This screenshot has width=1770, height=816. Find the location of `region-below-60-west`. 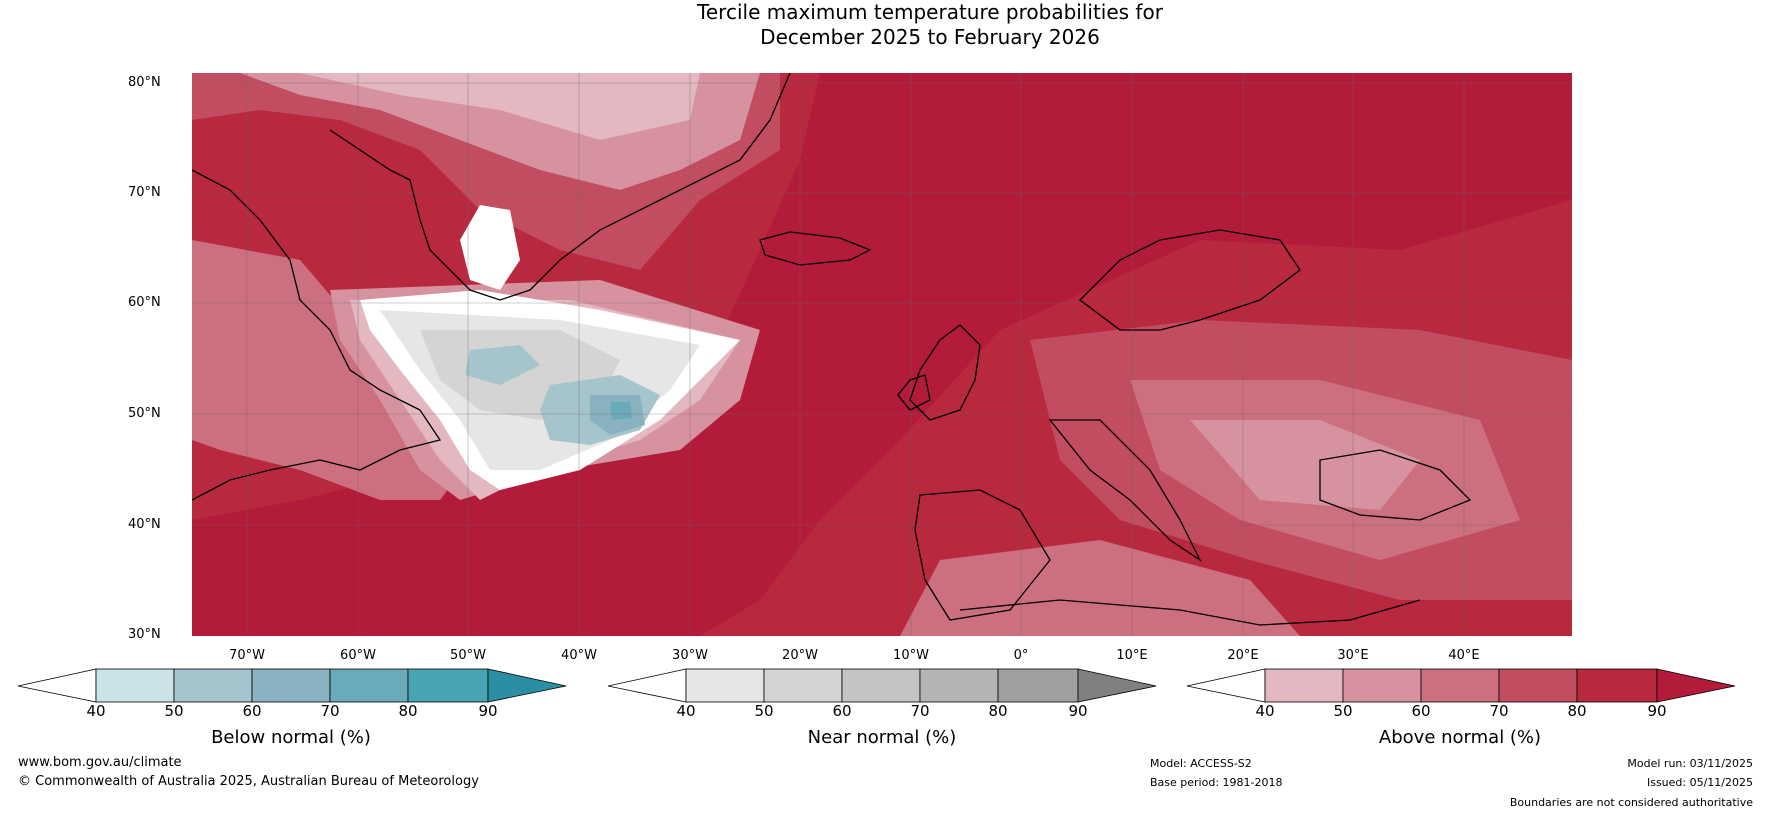

region-below-60-west is located at coordinates (502, 365).